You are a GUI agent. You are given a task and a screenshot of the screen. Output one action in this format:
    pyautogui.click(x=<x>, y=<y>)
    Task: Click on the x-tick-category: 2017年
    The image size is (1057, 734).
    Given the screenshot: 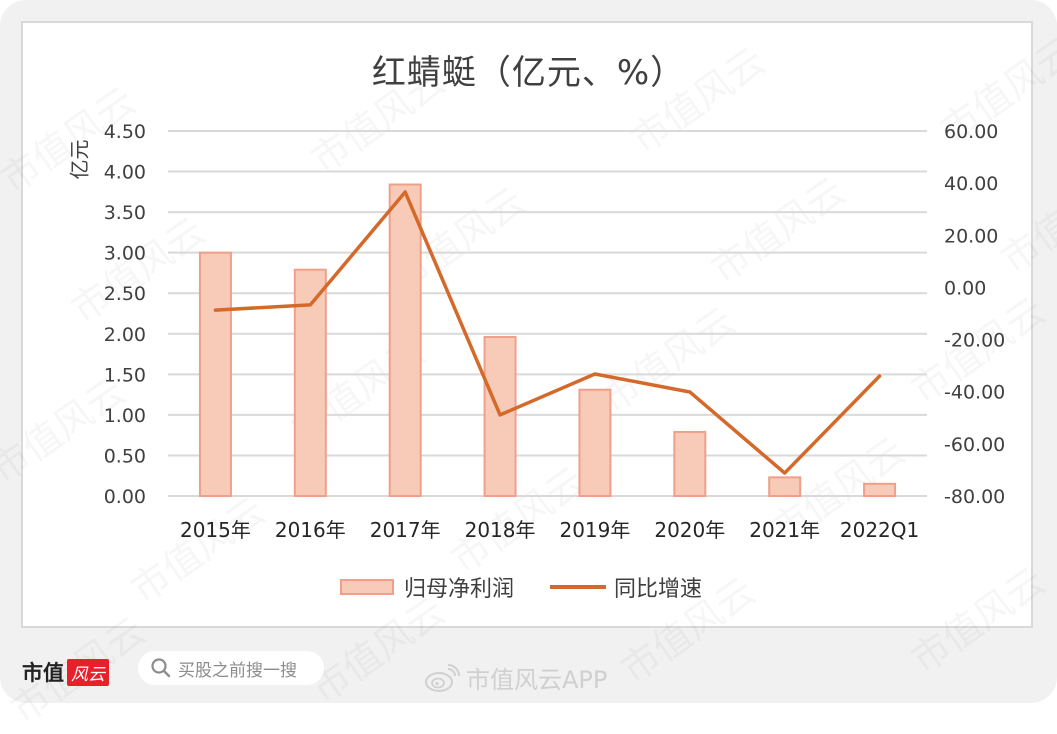 What is the action you would take?
    pyautogui.click(x=405, y=530)
    